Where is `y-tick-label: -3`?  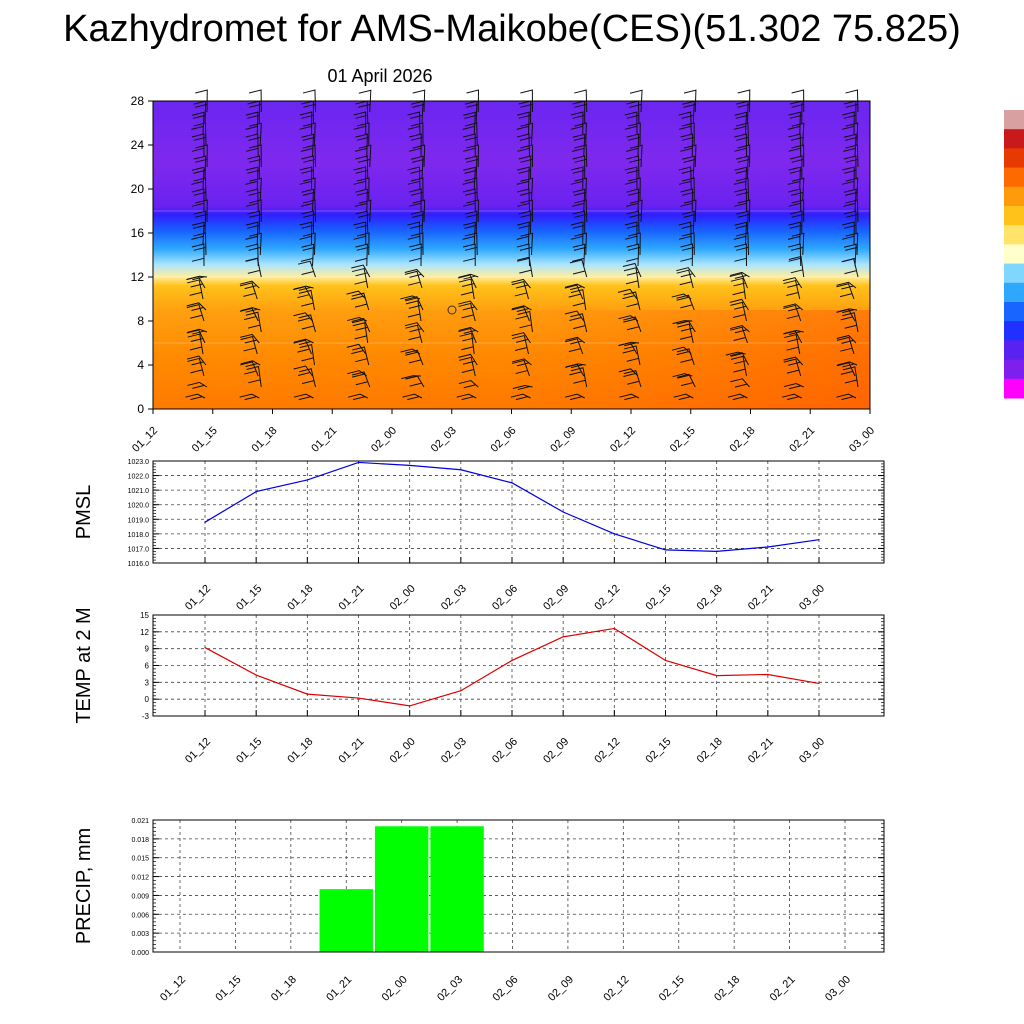
y-tick-label: -3 is located at coordinates (146, 716).